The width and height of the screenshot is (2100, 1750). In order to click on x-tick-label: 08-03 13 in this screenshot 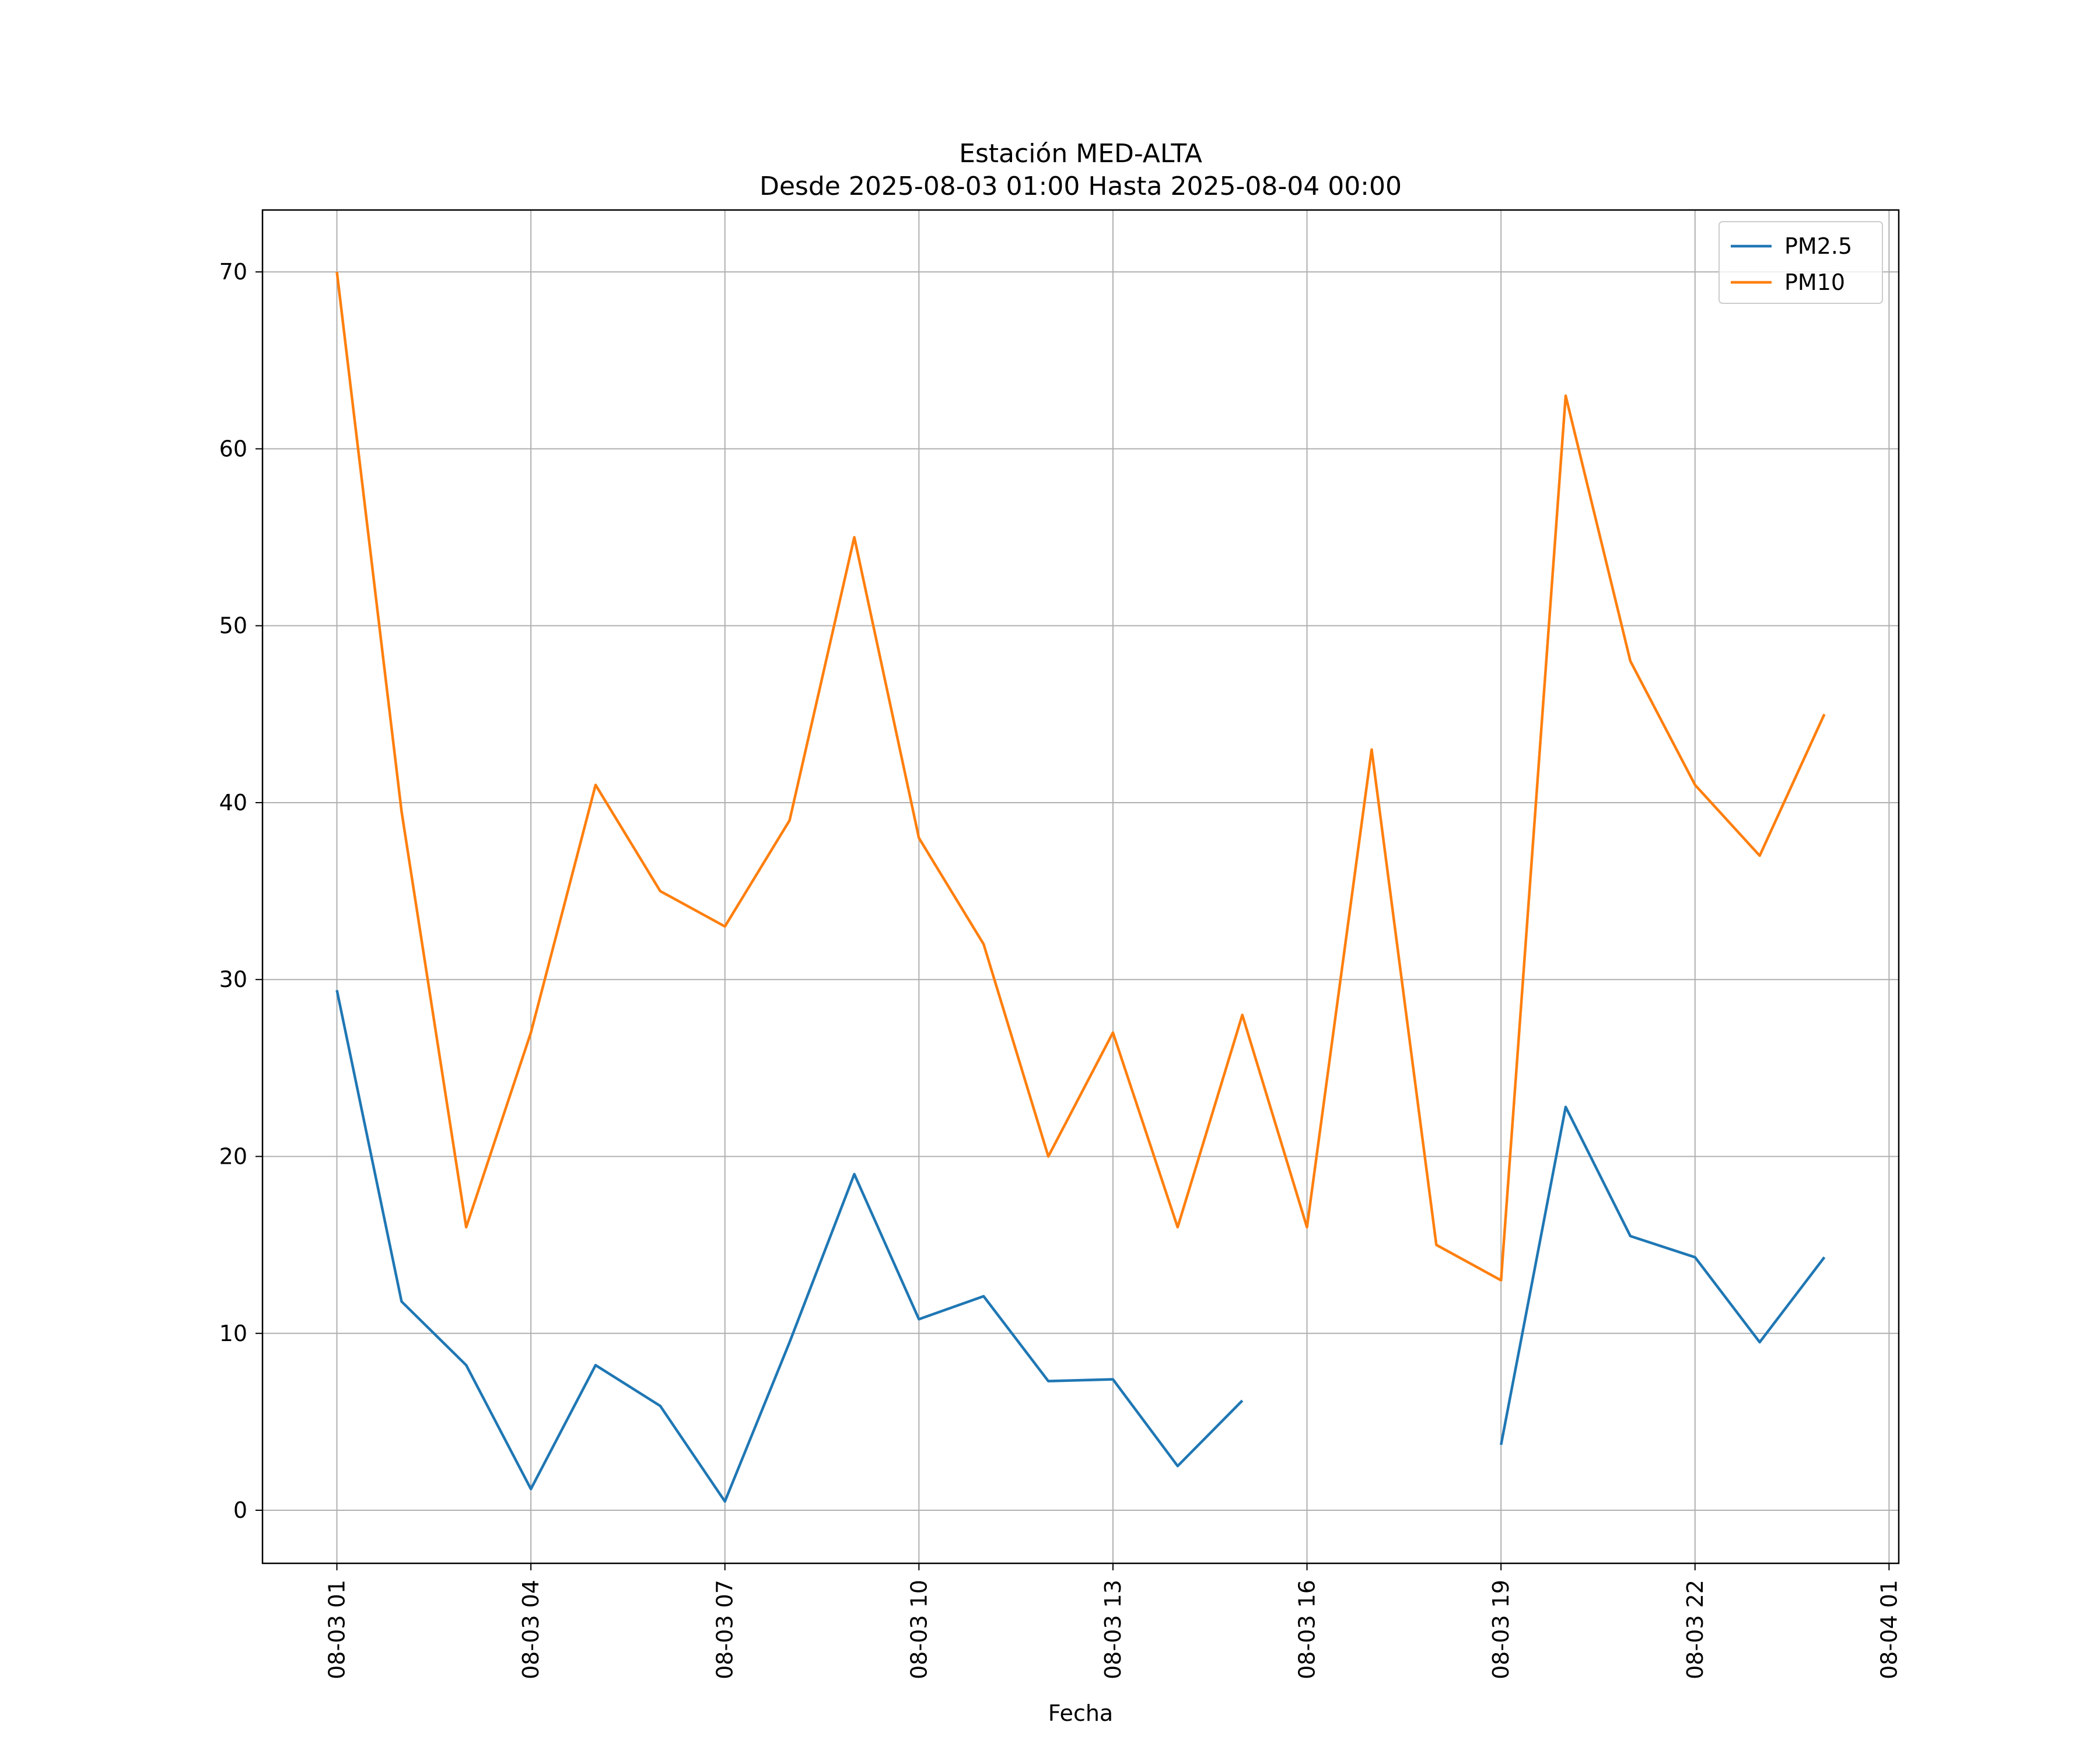, I will do `click(1113, 1629)`.